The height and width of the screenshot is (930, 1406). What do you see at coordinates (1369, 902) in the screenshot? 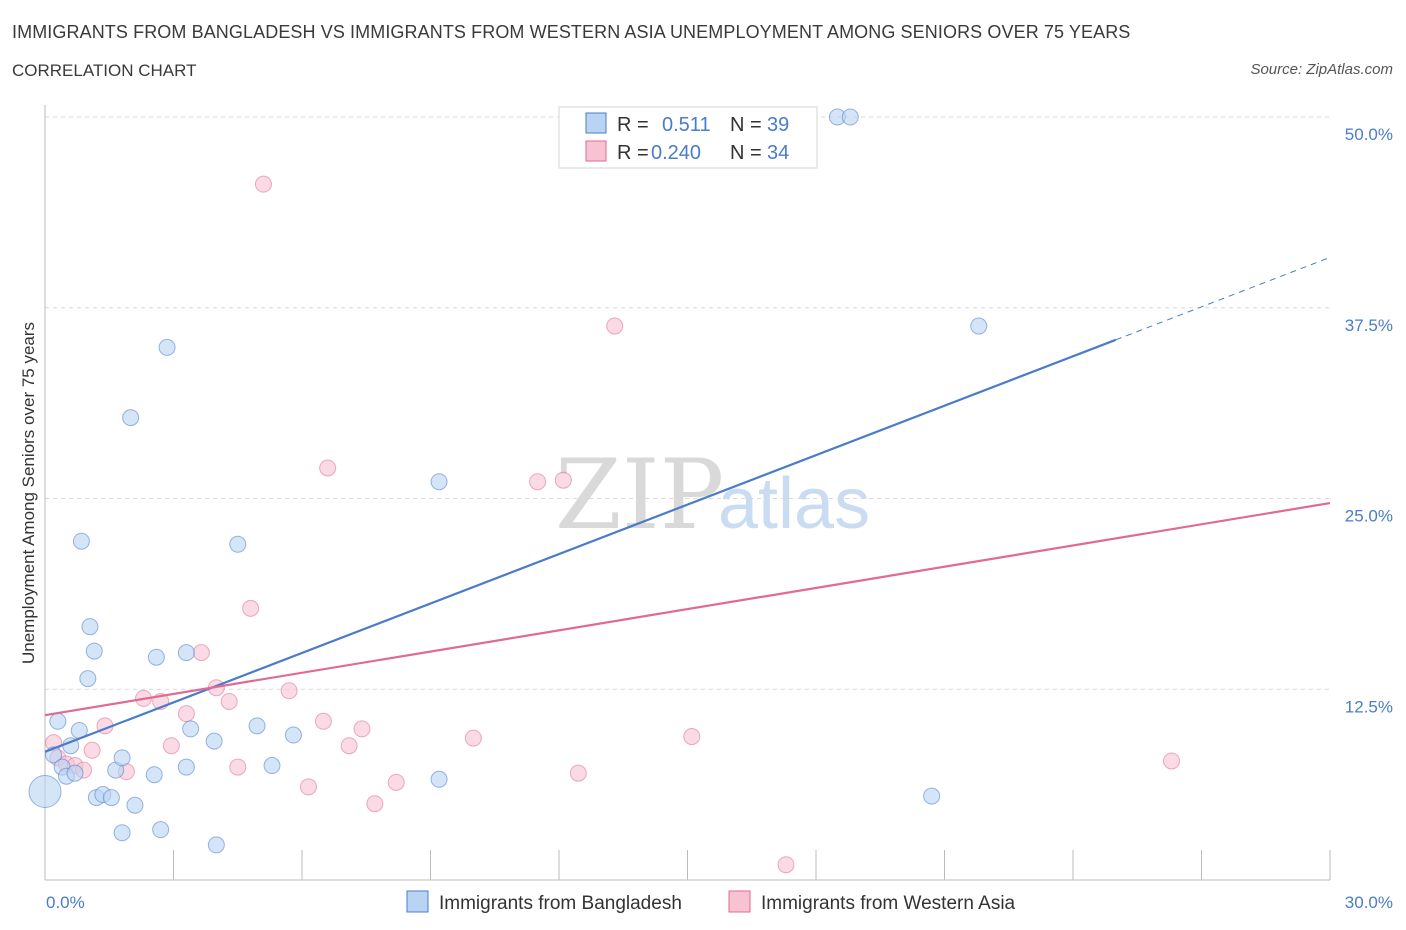
I see `x-tick-label-1: 30.0%` at bounding box center [1369, 902].